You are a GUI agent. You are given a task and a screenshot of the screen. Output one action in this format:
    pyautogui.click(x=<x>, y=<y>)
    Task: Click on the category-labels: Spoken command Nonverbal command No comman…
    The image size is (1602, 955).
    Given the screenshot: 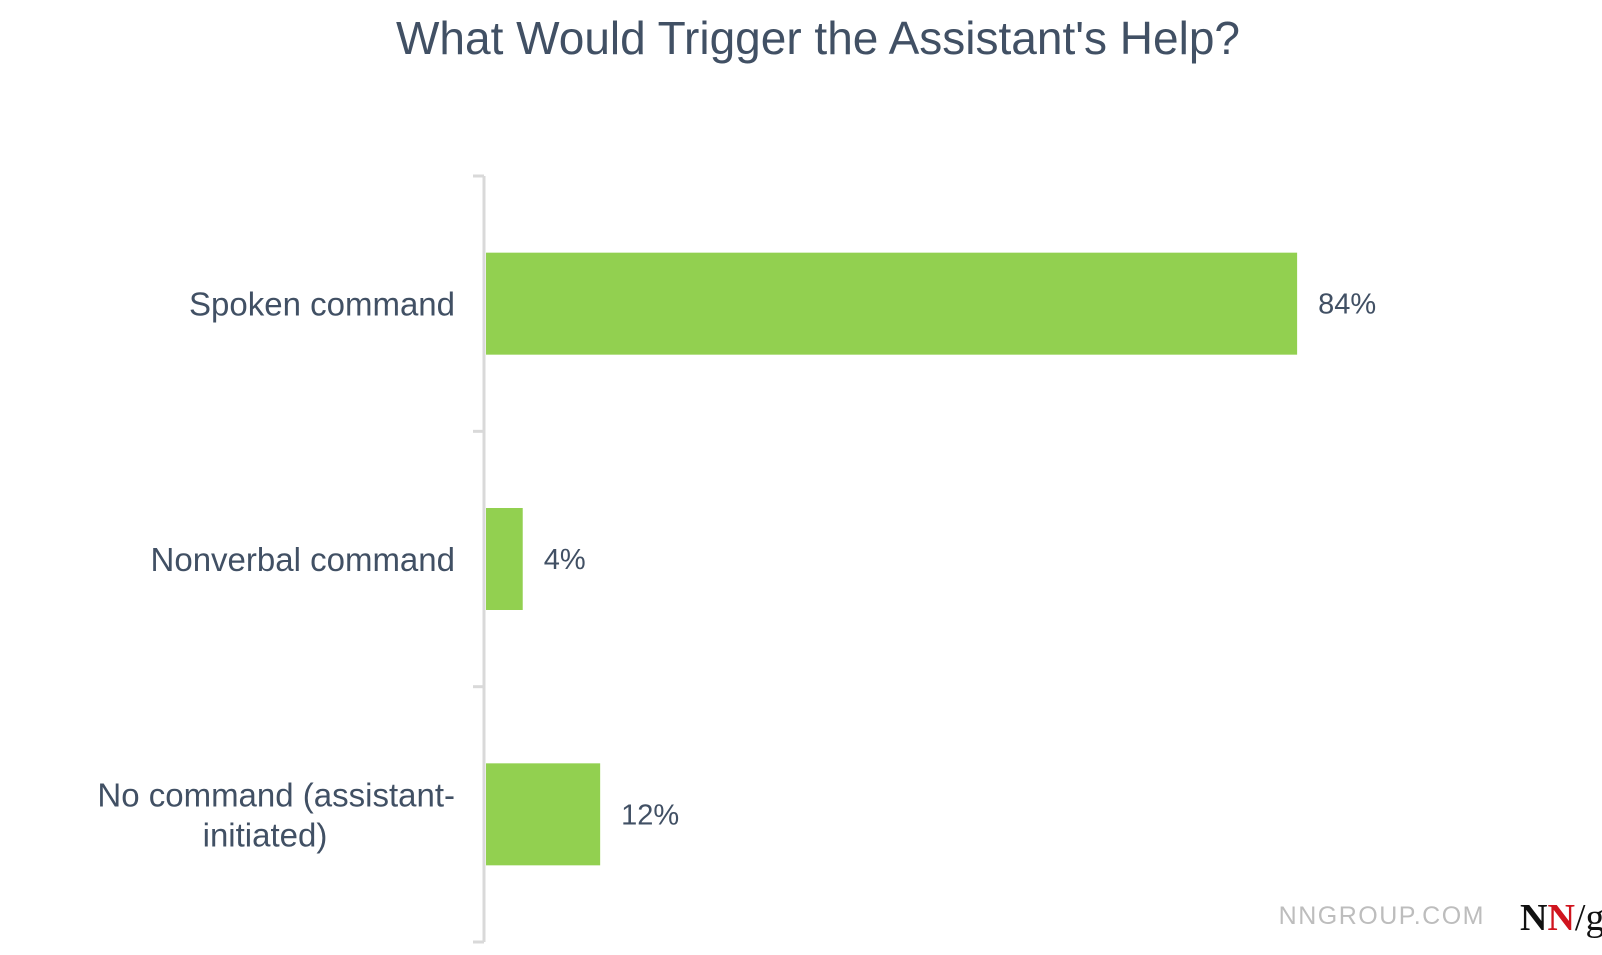 What is the action you would take?
    pyautogui.click(x=276, y=570)
    